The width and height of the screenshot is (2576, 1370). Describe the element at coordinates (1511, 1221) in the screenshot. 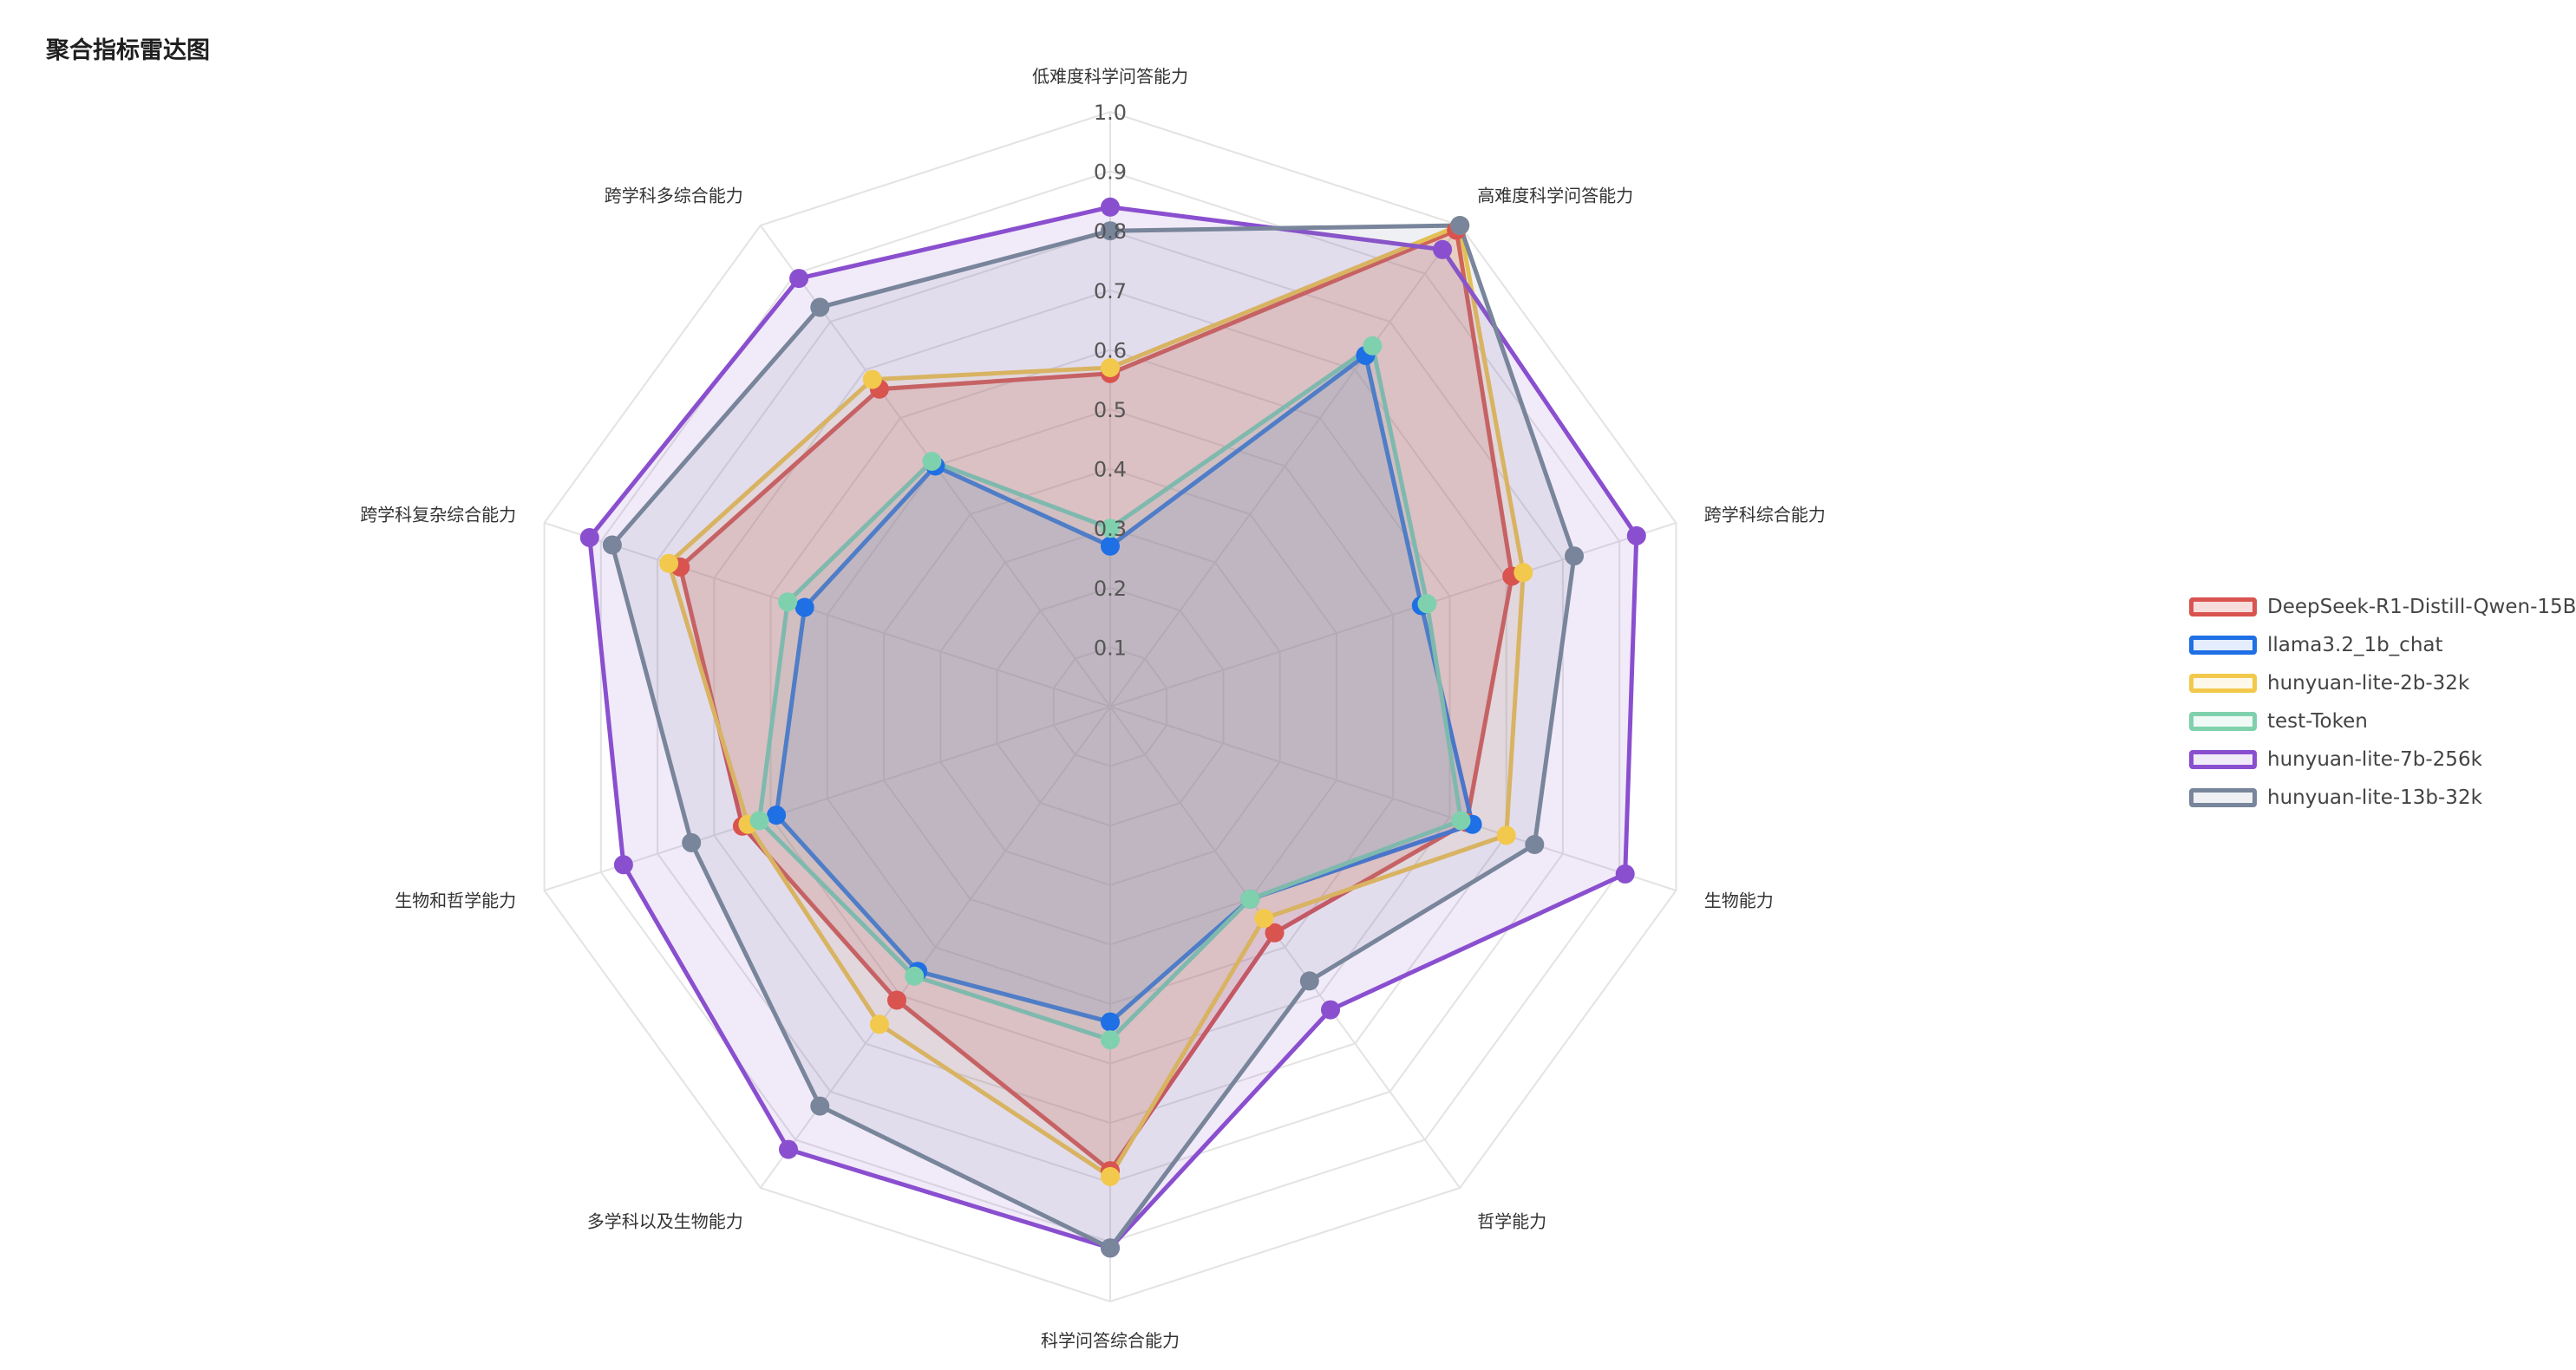

I see `axis-label: 哲学能力` at that location.